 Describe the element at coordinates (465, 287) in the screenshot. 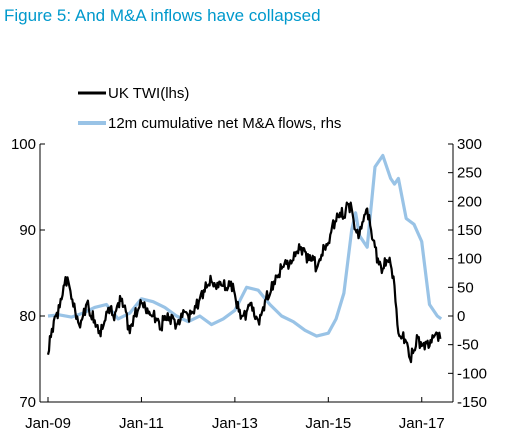

I see `right-tick-label: 50` at that location.